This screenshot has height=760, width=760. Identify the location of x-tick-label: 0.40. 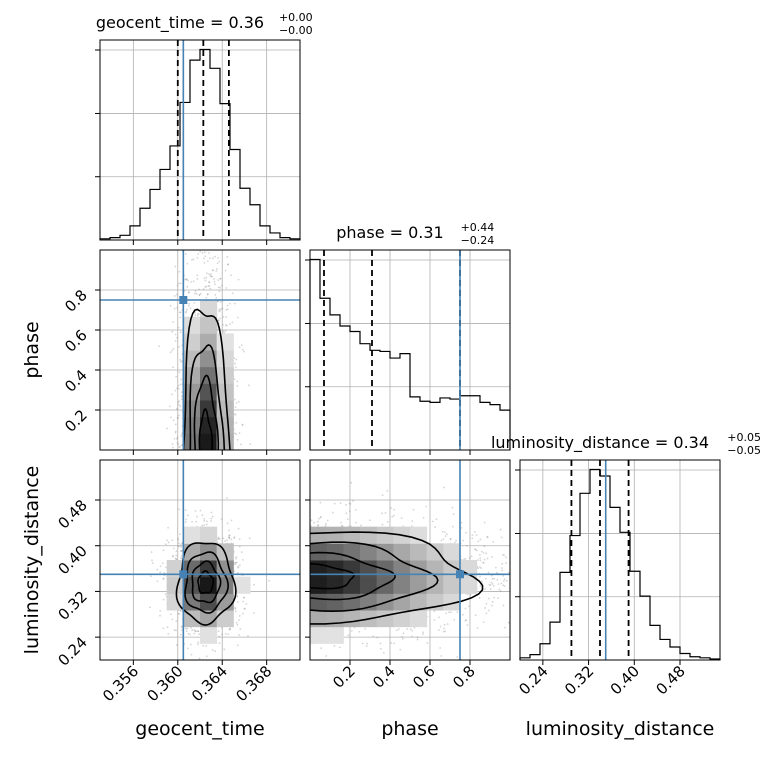
(625, 680).